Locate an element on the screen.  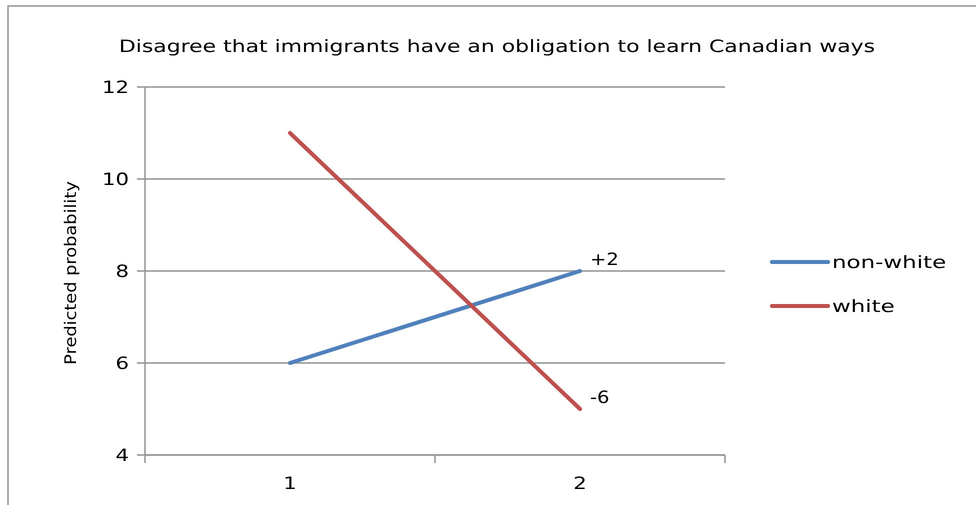
y-tick-label: 10 is located at coordinates (115, 179).